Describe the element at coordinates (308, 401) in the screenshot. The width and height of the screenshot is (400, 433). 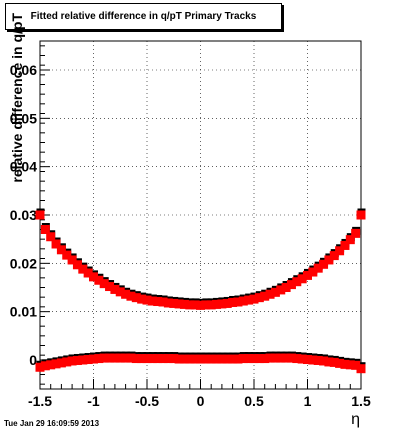
I see `x-tick-label: 1` at that location.